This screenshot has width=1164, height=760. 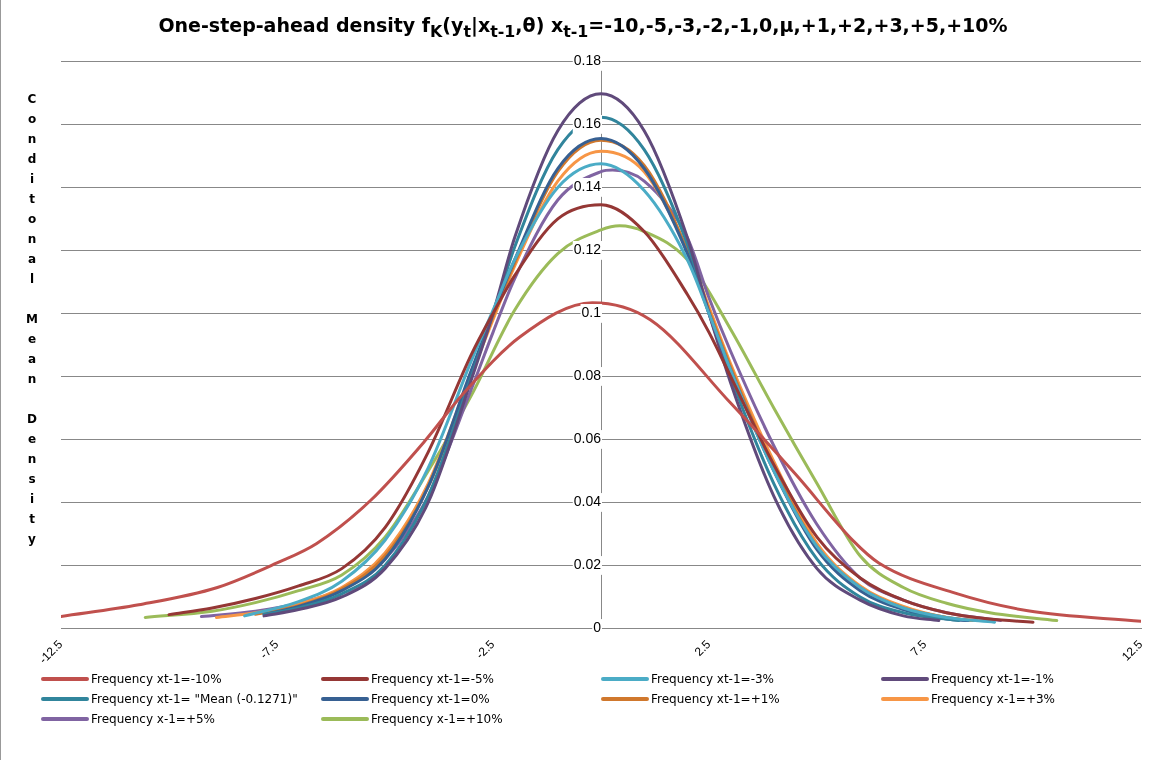 I want to click on y-tick-label: 0.12, so click(x=587, y=249).